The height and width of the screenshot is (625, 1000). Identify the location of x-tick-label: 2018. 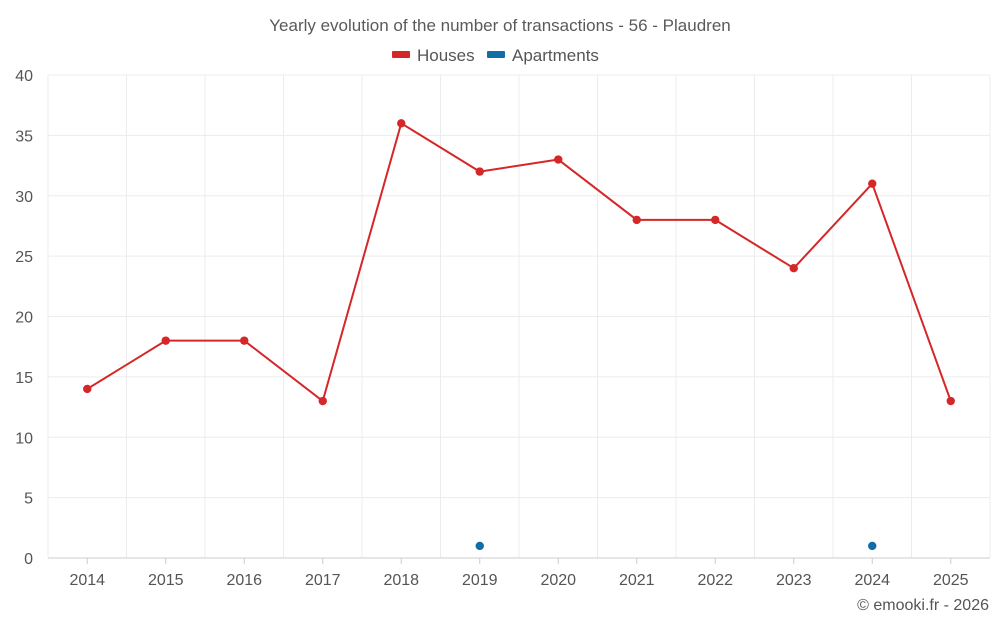
(401, 580).